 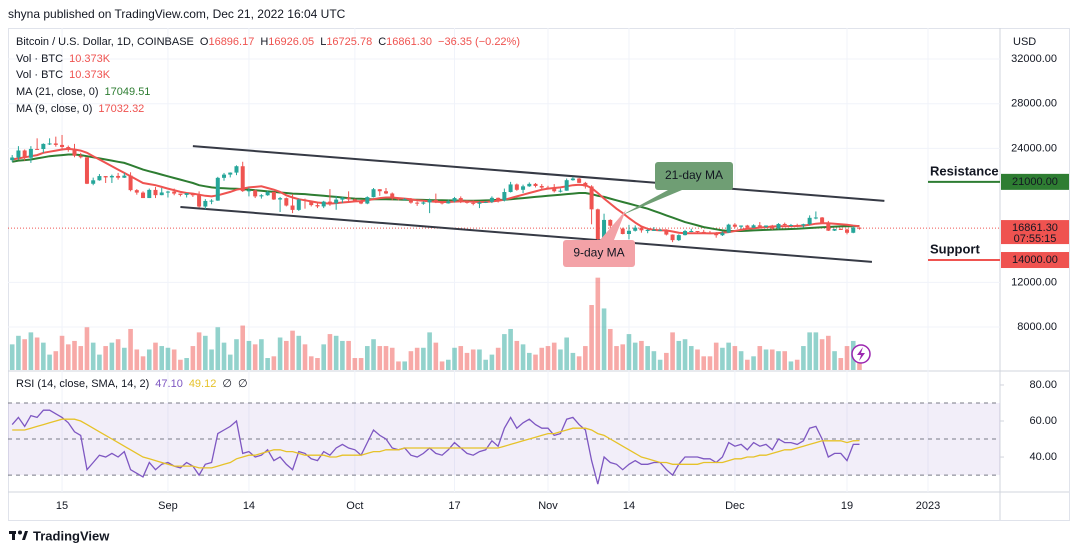 What do you see at coordinates (1035, 182) in the screenshot?
I see `level-label: 21000.00` at bounding box center [1035, 182].